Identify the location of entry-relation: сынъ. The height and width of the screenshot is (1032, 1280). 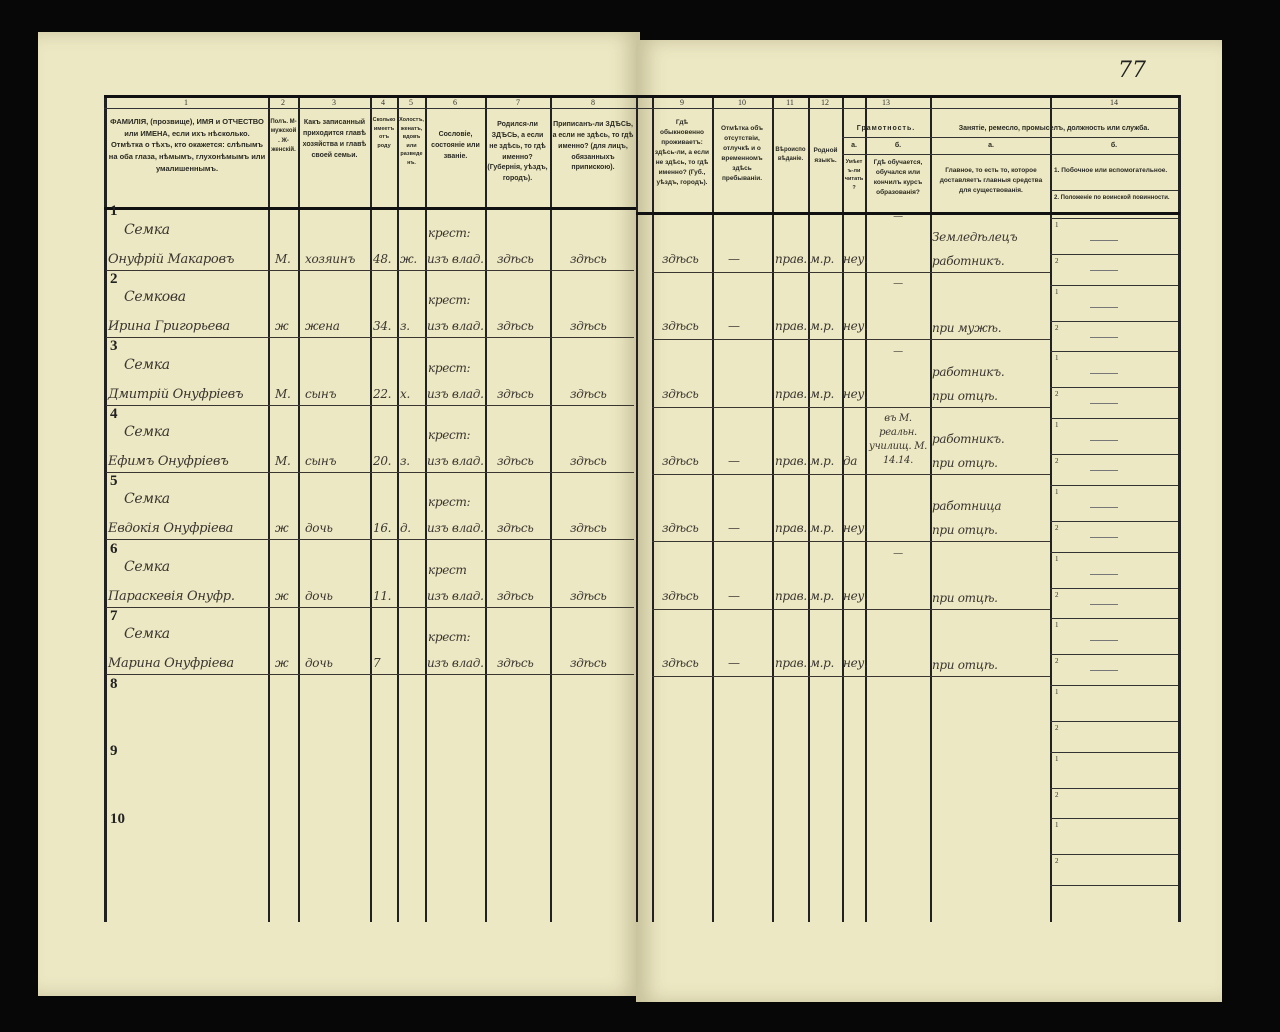
(321, 393).